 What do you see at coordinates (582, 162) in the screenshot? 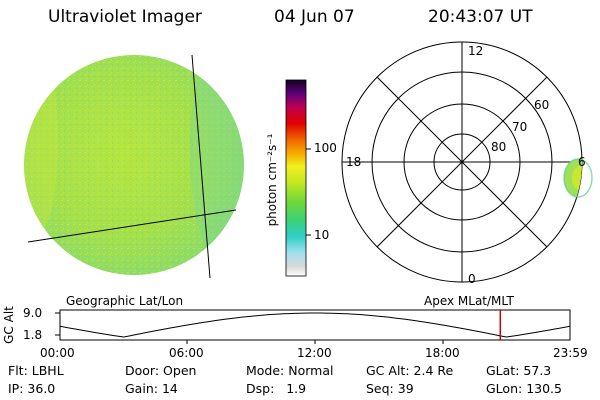
I see `mlt-label-6: 6` at bounding box center [582, 162].